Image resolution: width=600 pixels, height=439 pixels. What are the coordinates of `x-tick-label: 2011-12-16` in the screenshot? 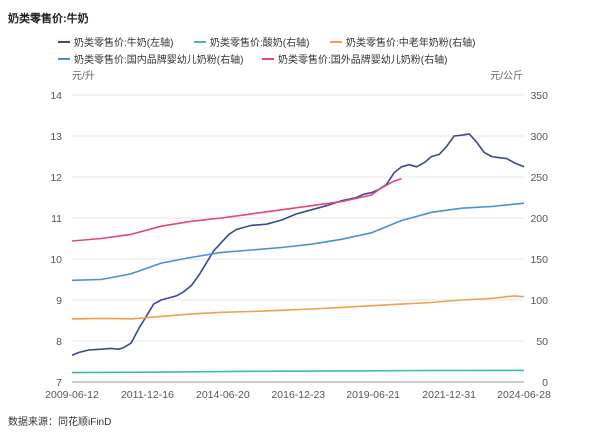 It's located at (147, 395).